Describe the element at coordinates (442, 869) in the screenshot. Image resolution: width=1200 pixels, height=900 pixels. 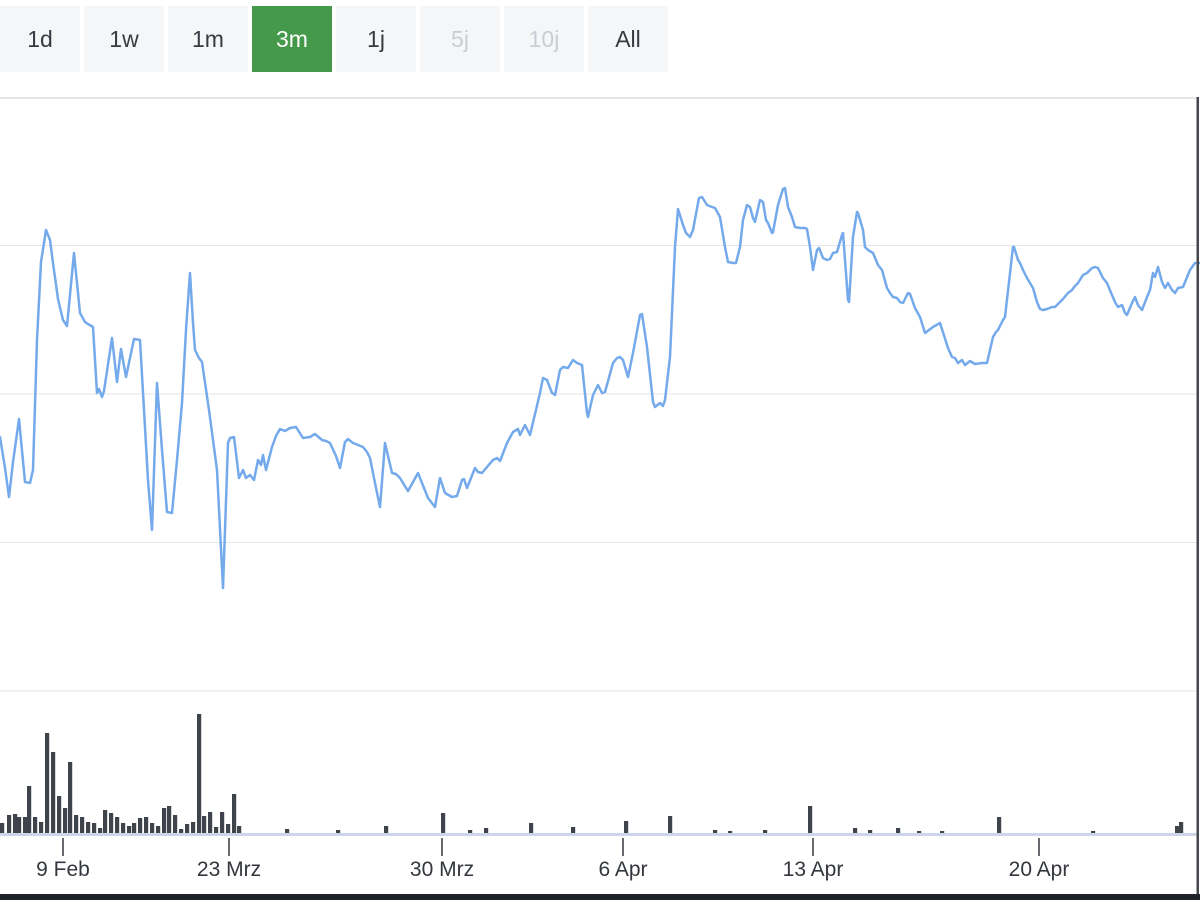
I see `x-tick-label: 30 Mrz` at that location.